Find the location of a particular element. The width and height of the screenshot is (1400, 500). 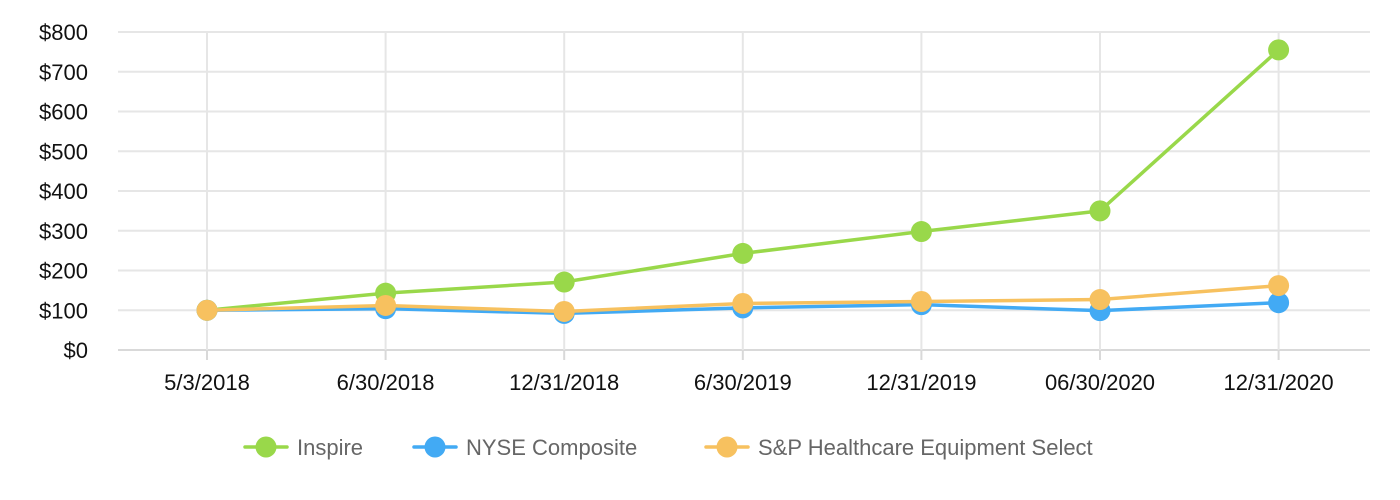

y-tick-label: $500 is located at coordinates (63, 151).